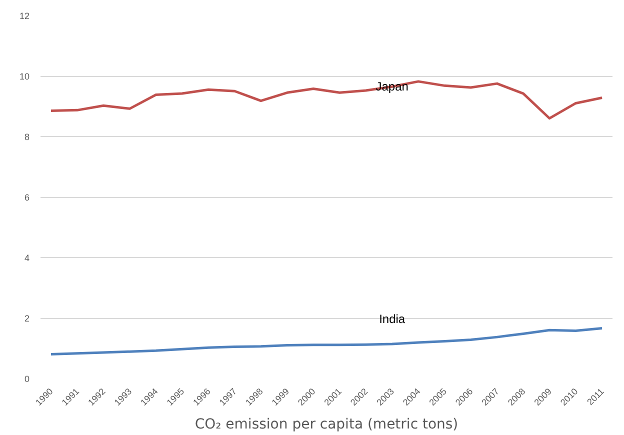 The width and height of the screenshot is (624, 435). I want to click on y-tick-label: 0, so click(27, 379).